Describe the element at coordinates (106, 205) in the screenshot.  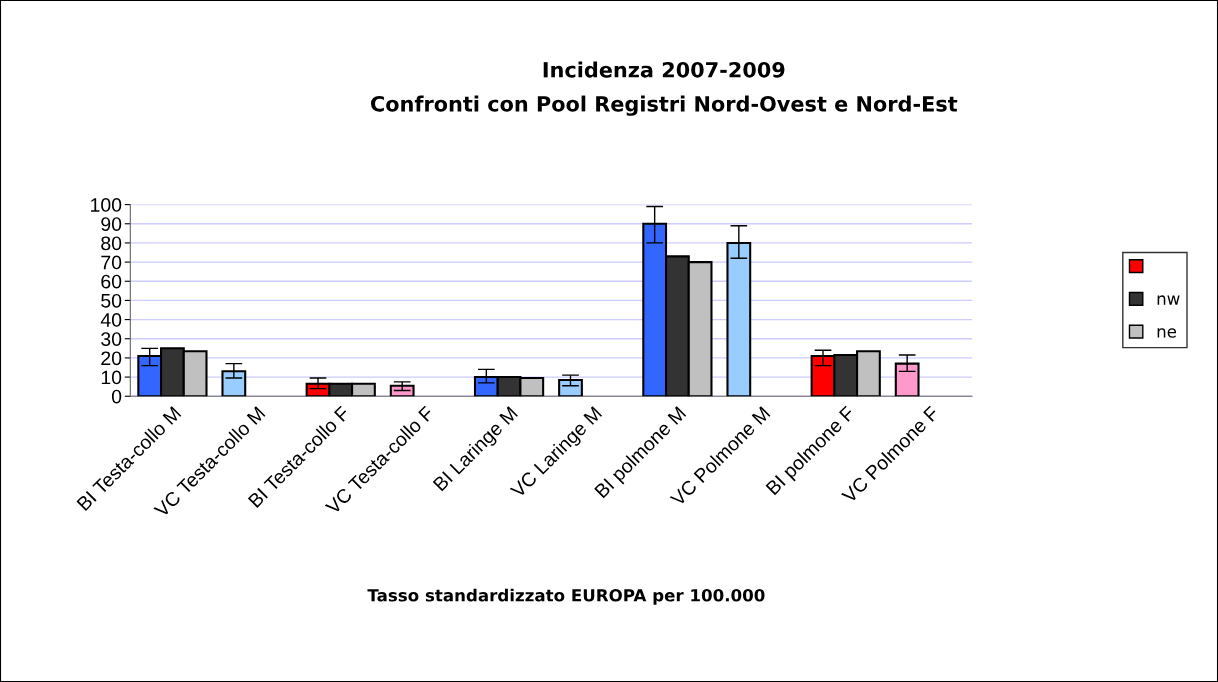
I see `y-tick-label: 100` at that location.